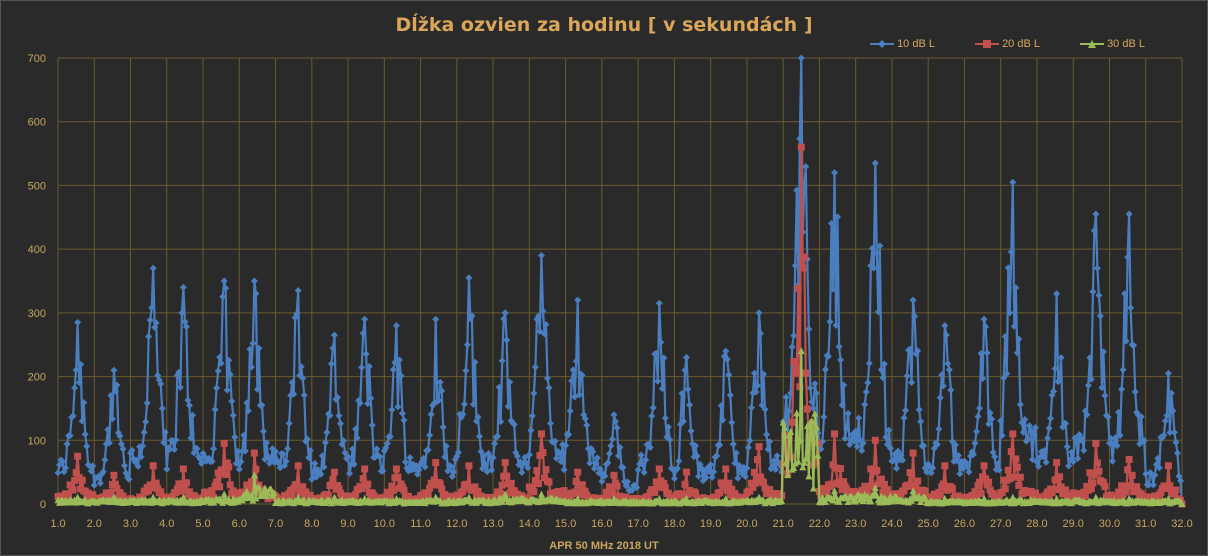 Image resolution: width=1208 pixels, height=556 pixels. I want to click on y-tick-label: 300, so click(37, 314).